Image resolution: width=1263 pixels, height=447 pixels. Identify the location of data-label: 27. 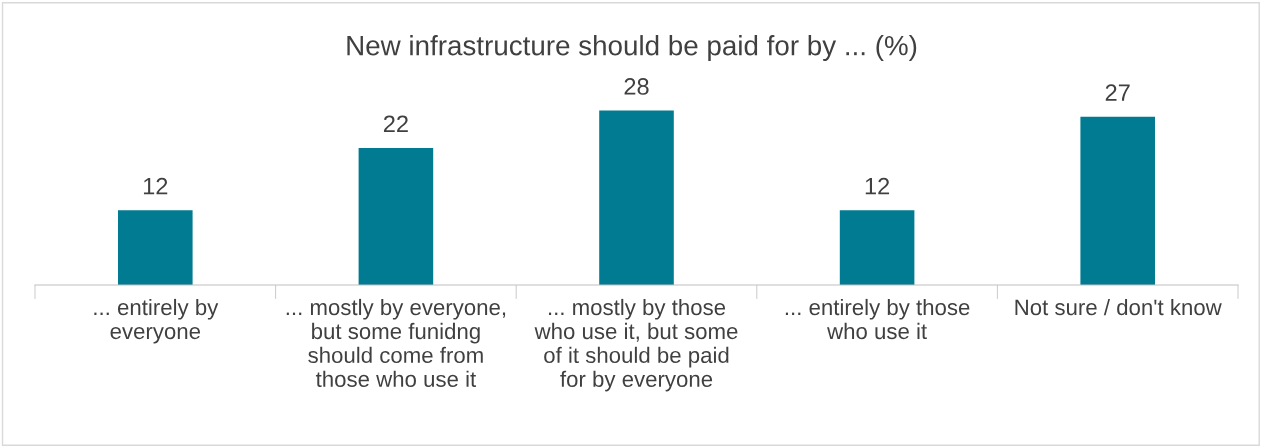
(1117, 92).